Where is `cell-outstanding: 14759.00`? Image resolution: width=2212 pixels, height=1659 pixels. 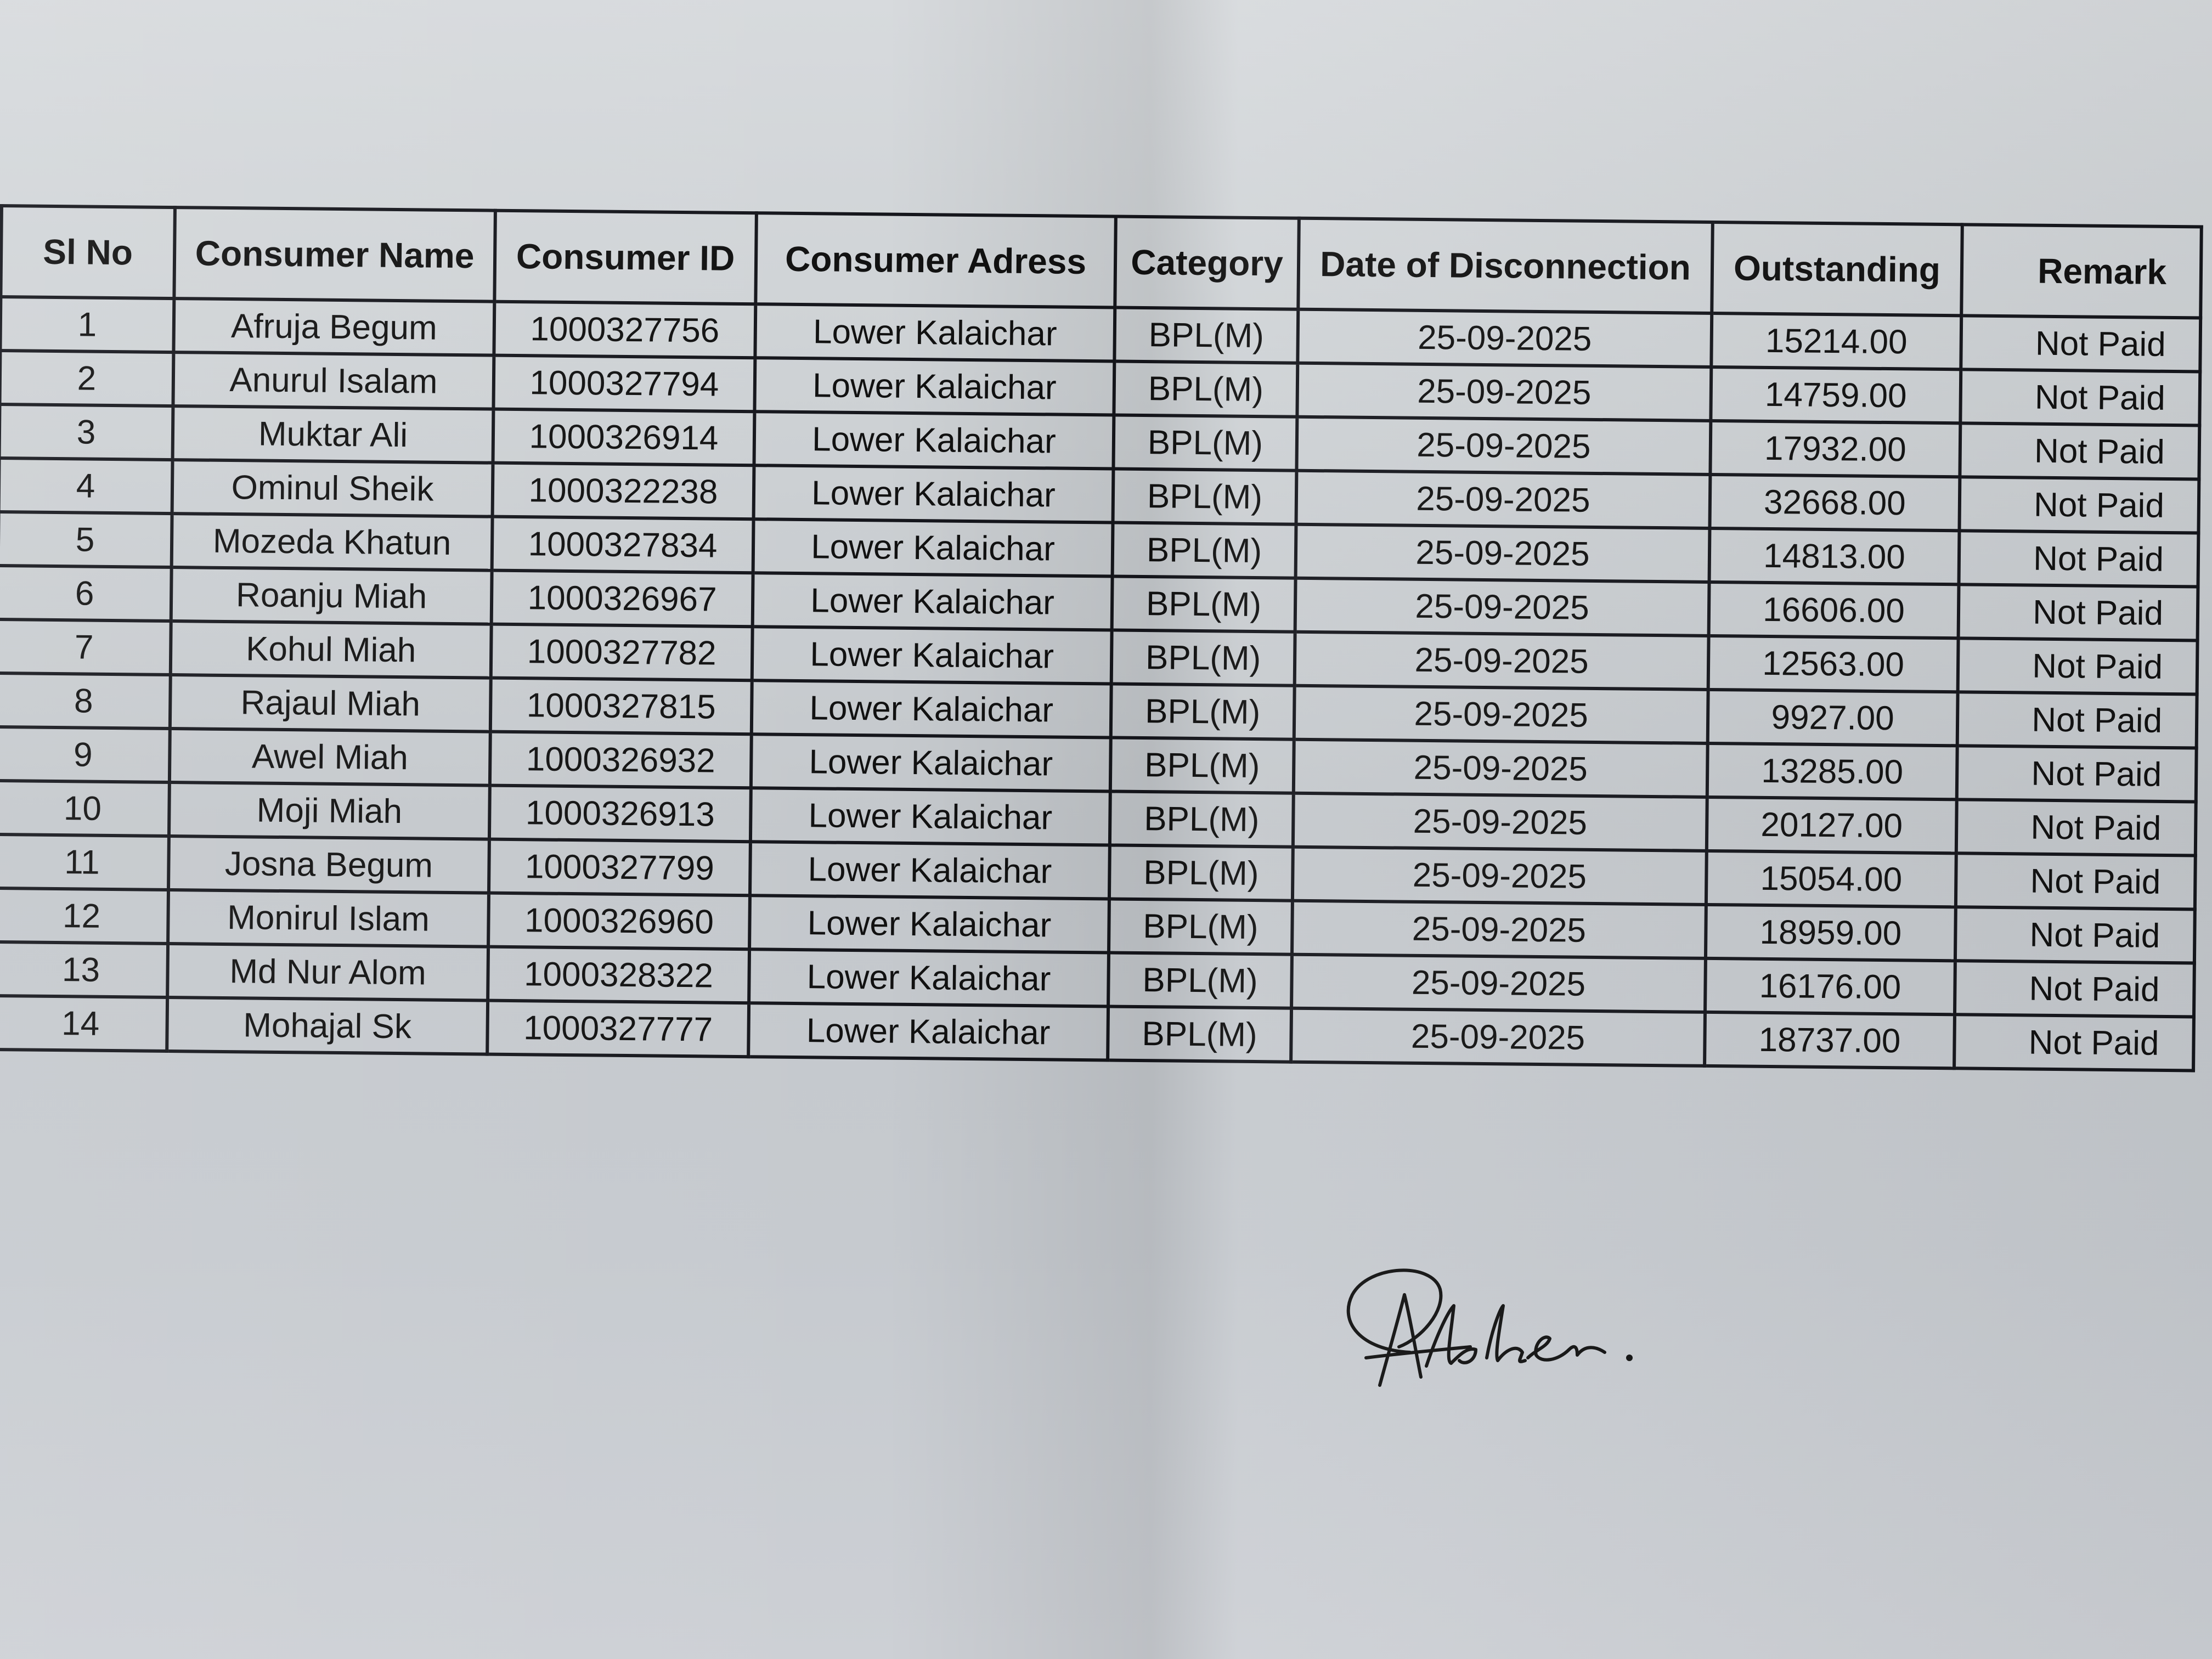 cell-outstanding: 14759.00 is located at coordinates (1836, 395).